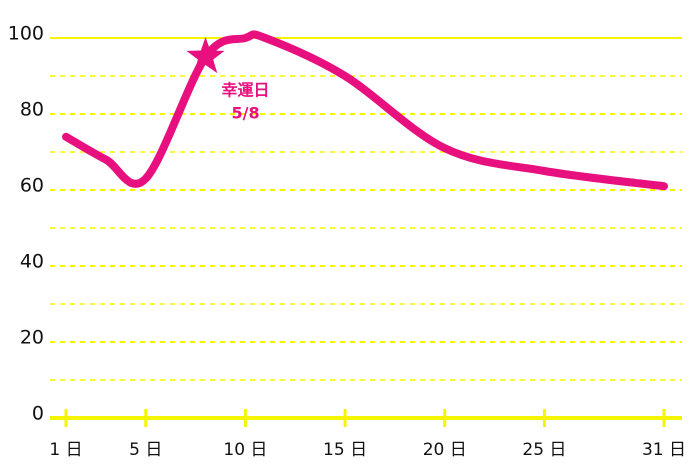  Describe the element at coordinates (32, 262) in the screenshot. I see `y-tick-label: 40` at that location.